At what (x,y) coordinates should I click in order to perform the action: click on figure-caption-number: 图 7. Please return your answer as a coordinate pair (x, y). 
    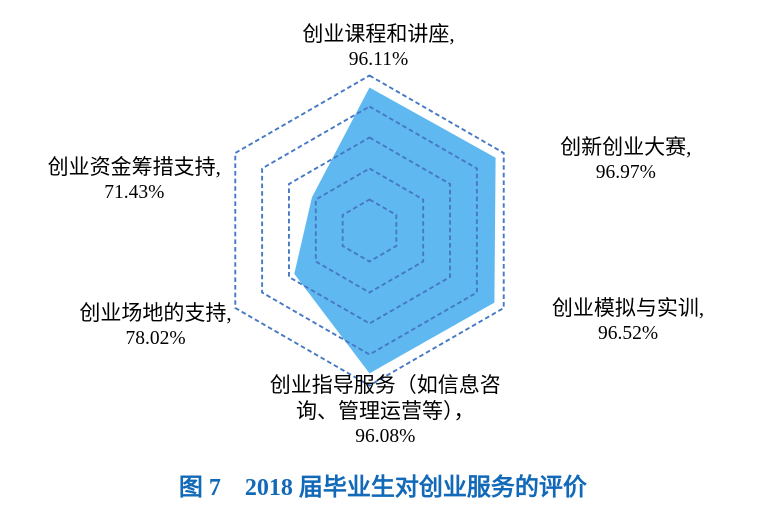
    Looking at the image, I should click on (199, 487).